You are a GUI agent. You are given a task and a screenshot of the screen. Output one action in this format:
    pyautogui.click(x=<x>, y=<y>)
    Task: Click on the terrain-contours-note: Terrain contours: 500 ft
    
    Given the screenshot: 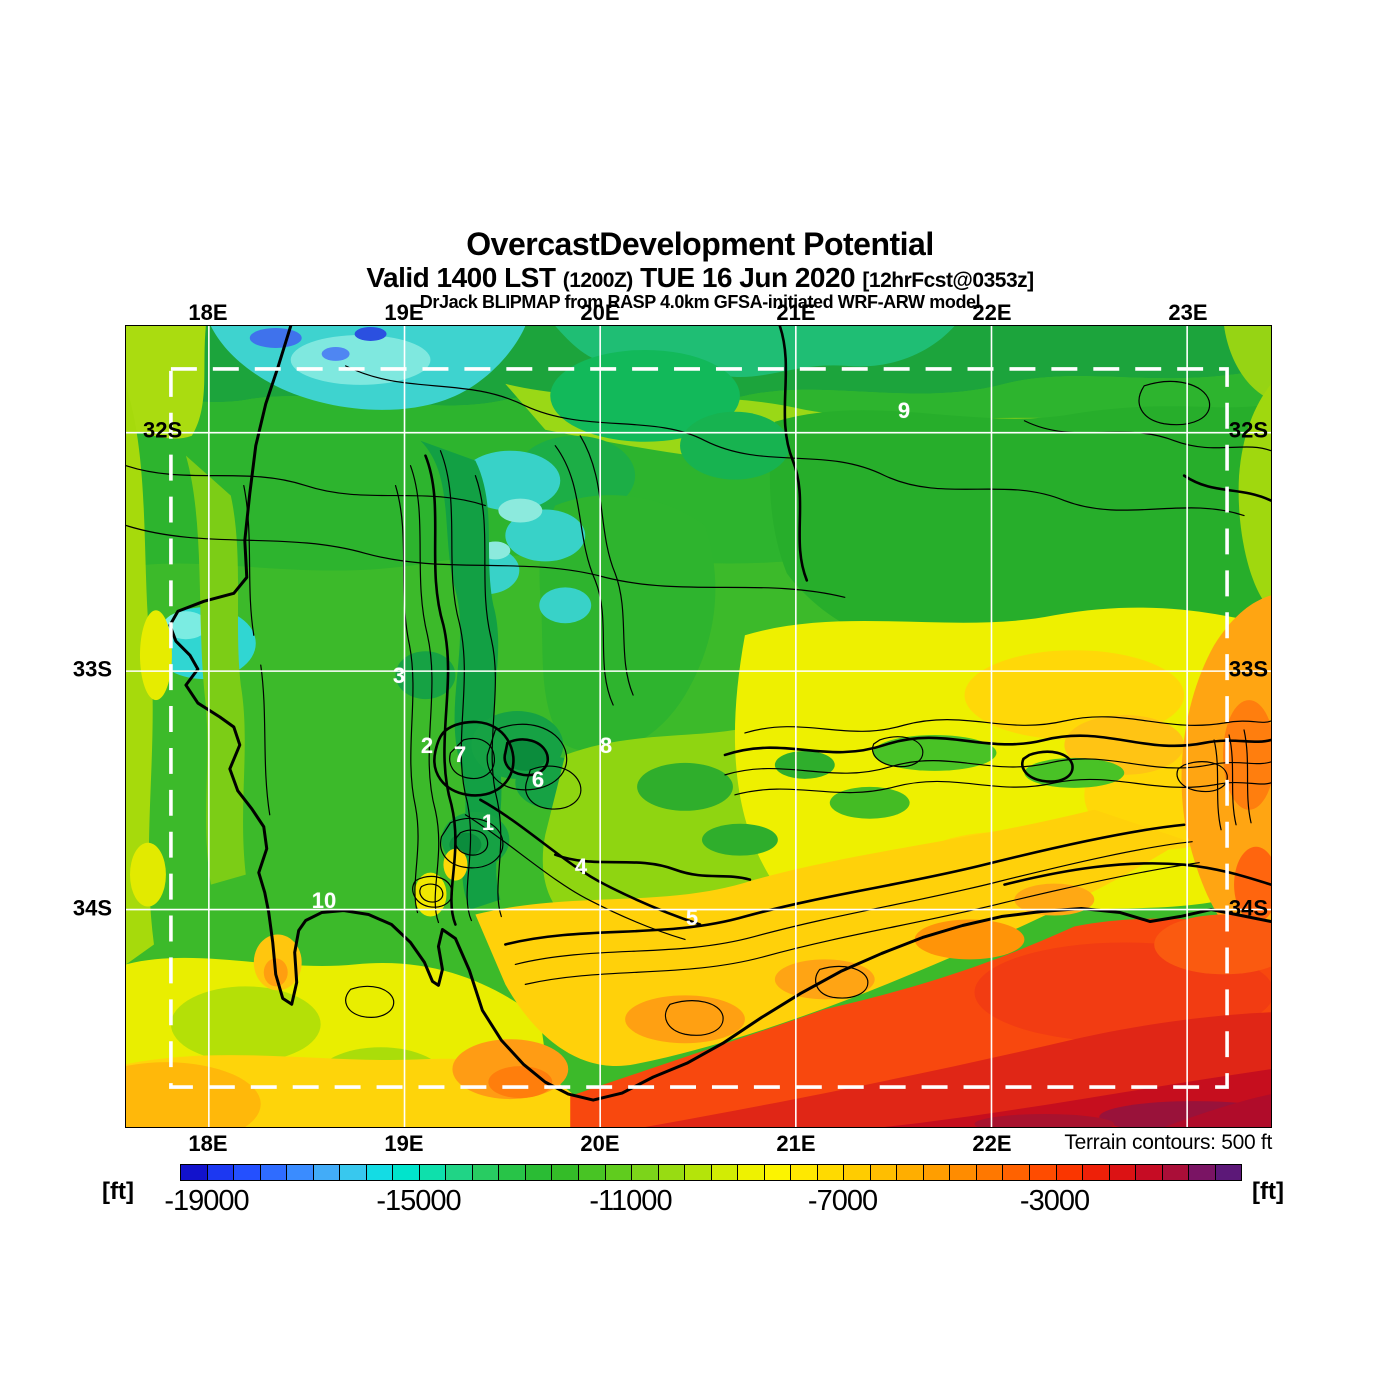 What is the action you would take?
    pyautogui.click(x=1168, y=1142)
    